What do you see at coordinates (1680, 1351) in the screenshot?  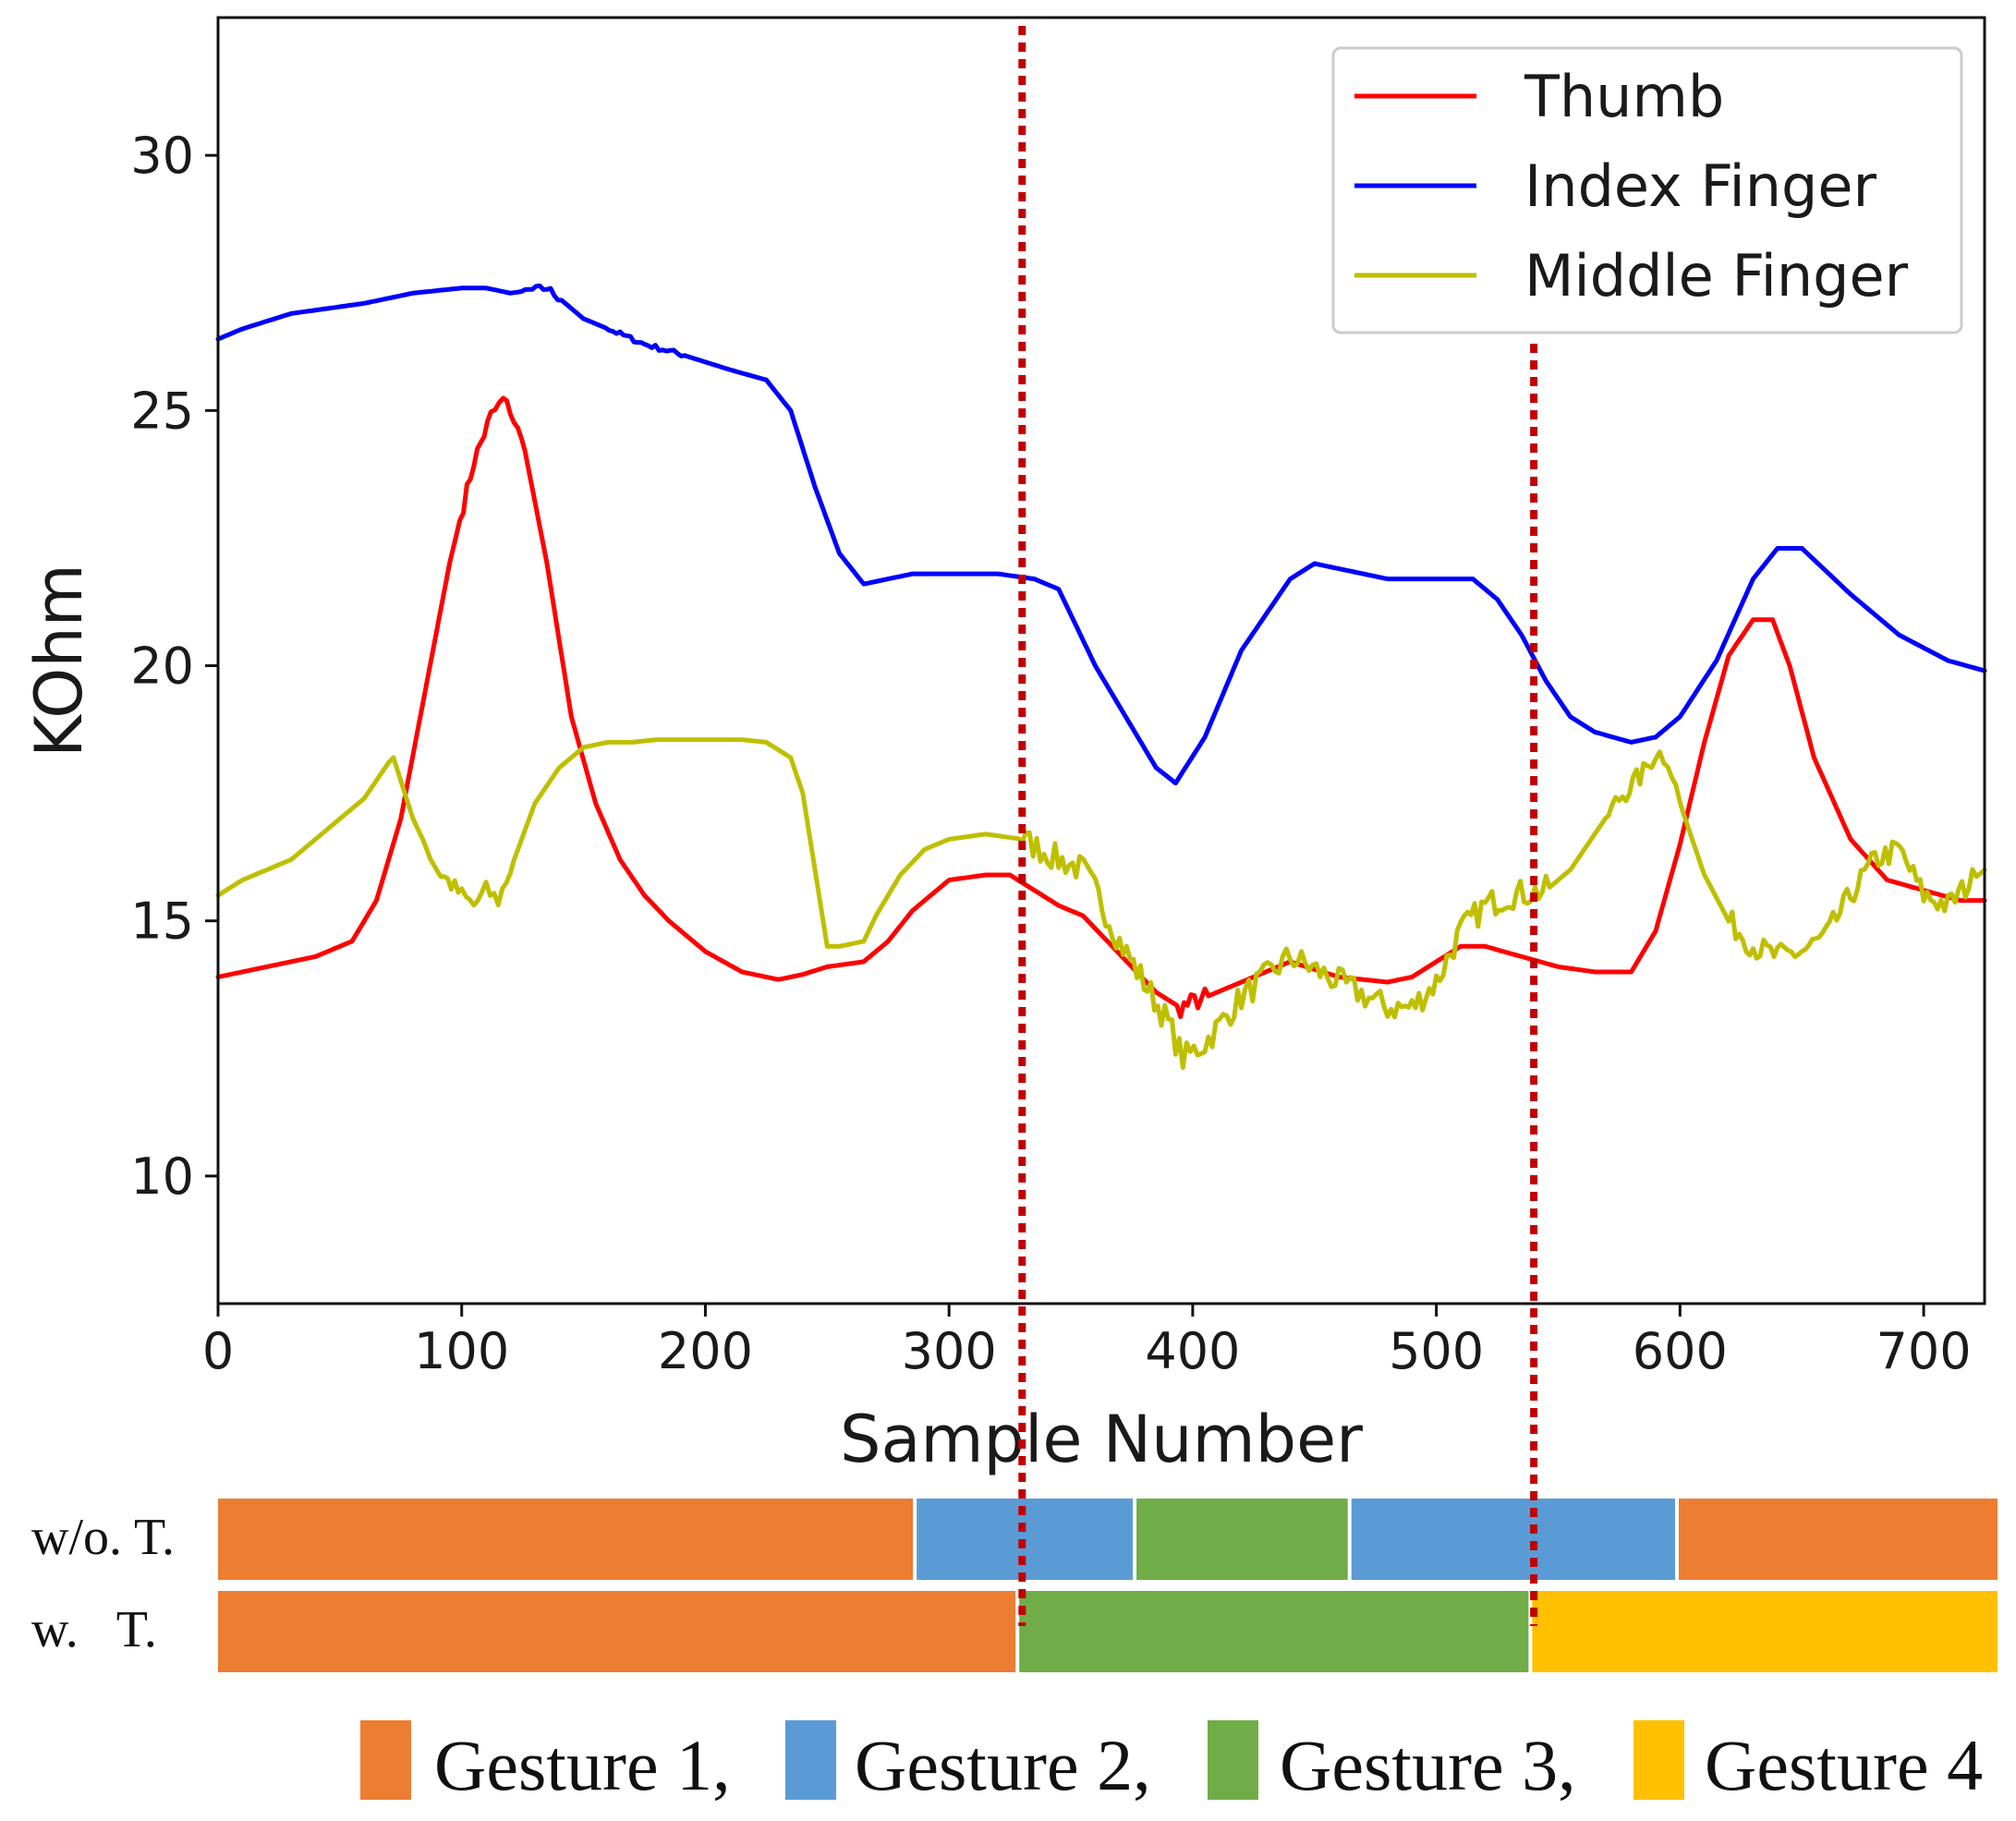 I see `x-tick-label: 600` at bounding box center [1680, 1351].